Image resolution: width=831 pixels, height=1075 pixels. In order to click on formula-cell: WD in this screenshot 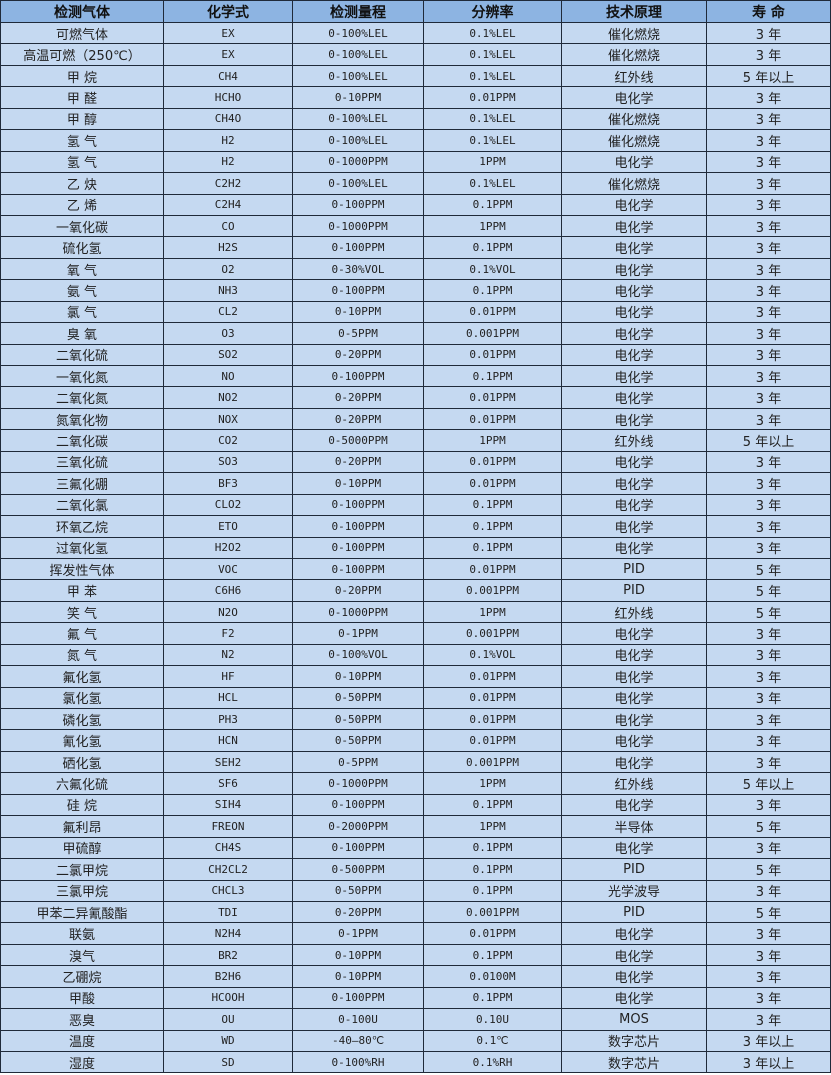, I will do `click(228, 1041)`.